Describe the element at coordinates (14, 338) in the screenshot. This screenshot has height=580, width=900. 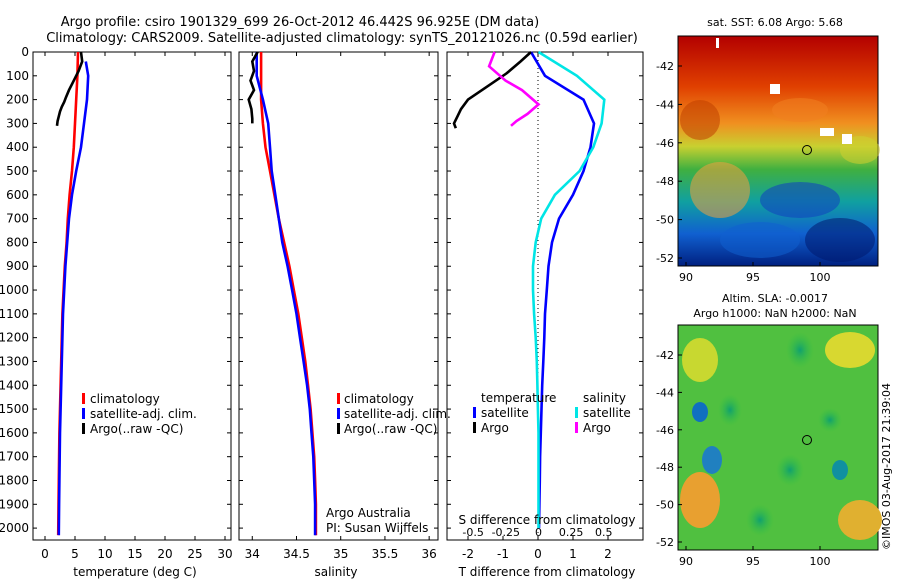
I see `depth-tick-label: 1200` at that location.